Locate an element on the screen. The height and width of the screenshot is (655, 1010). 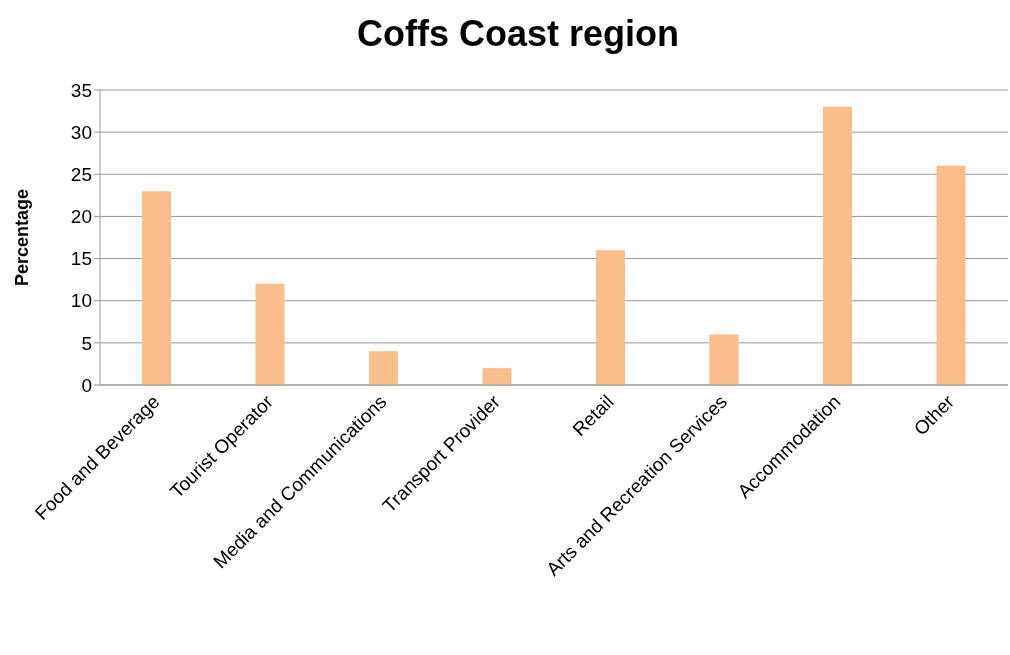
y-tick-label: 35 is located at coordinates (81, 90).